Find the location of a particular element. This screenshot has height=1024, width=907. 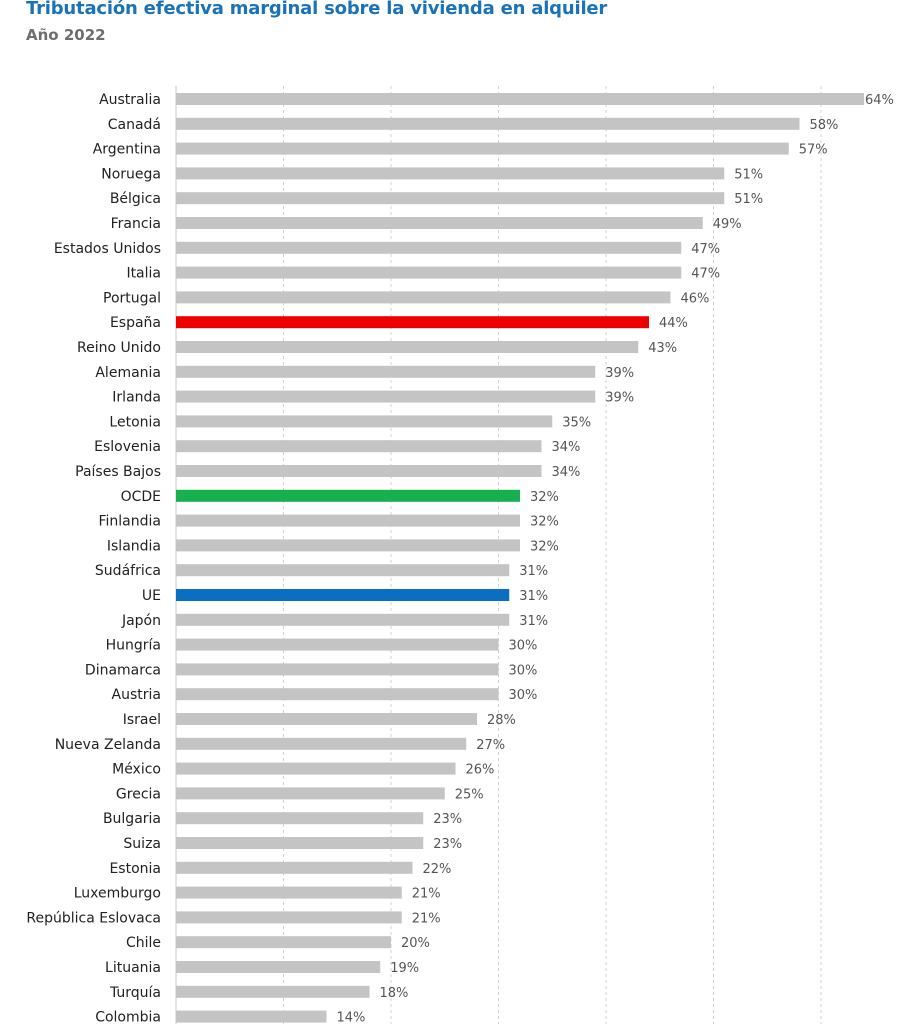

value-label-islandia: 32% is located at coordinates (544, 546).